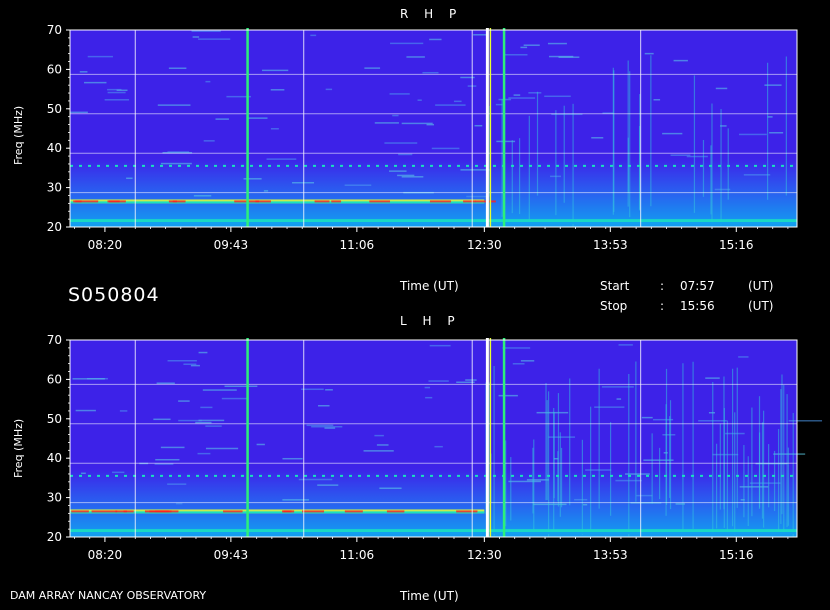 The image size is (830, 610). What do you see at coordinates (54, 148) in the screenshot?
I see `y-tick-label: 40` at bounding box center [54, 148].